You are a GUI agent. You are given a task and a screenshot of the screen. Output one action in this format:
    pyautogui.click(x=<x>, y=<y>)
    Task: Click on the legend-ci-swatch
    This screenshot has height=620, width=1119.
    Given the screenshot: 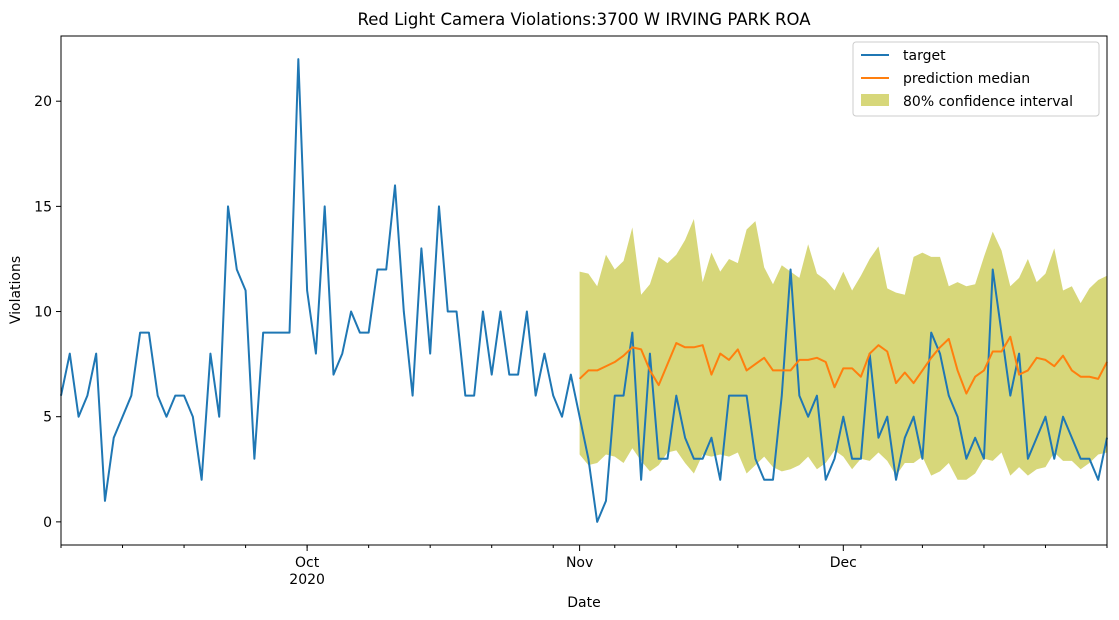 What is the action you would take?
    pyautogui.click(x=875, y=100)
    